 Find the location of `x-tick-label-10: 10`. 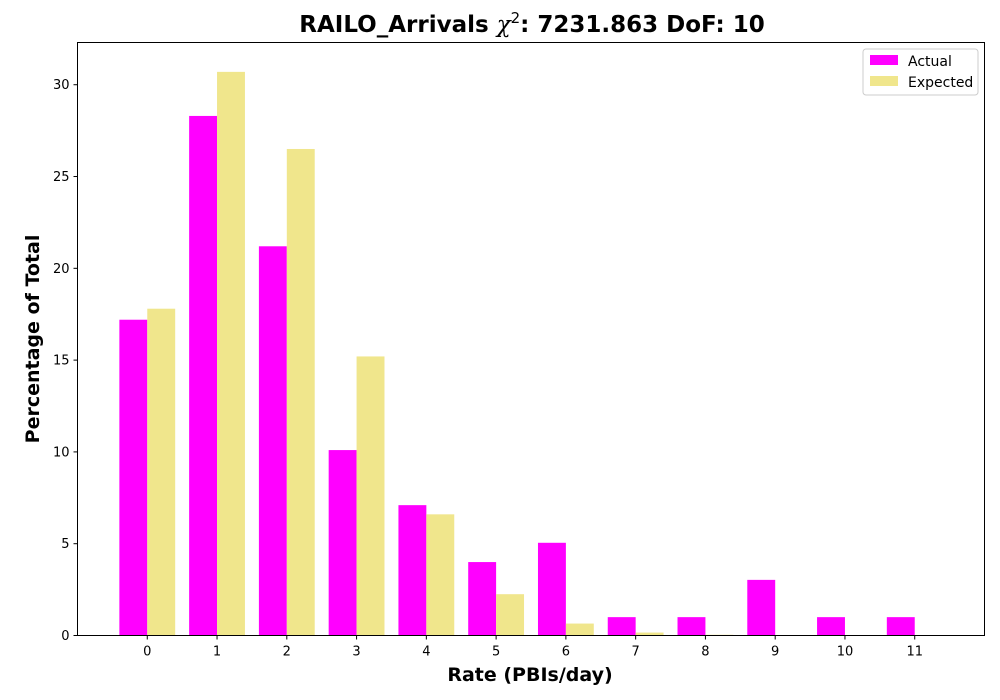

x-tick-label-10: 10 is located at coordinates (845, 652).